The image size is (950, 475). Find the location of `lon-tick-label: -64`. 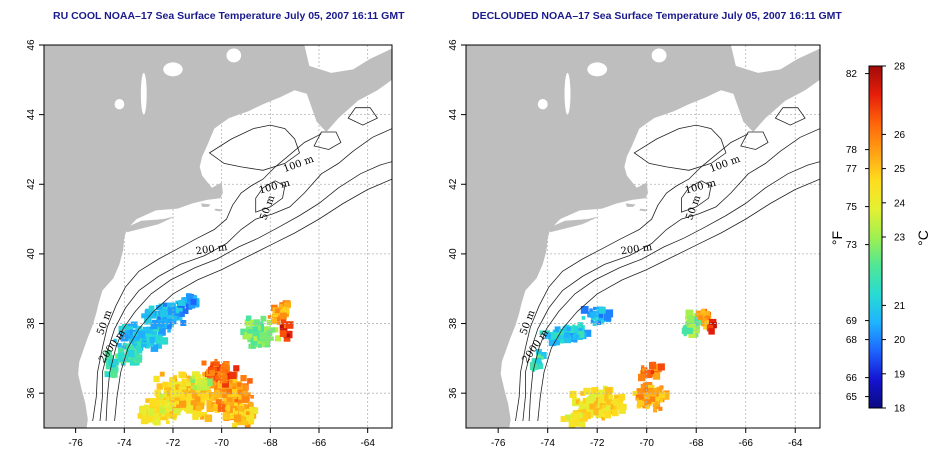

lon-tick-label: -64 is located at coordinates (367, 443).